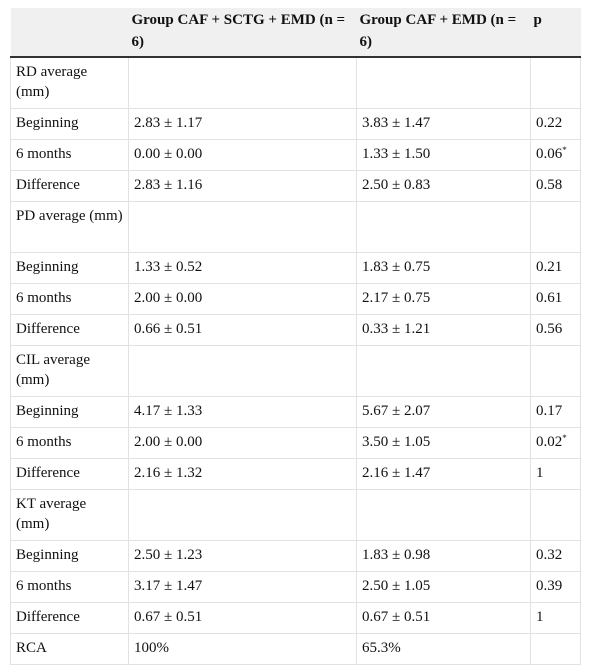 The width and height of the screenshot is (590, 665). I want to click on table-cell: 1.33 ± 1.50, so click(443, 155).